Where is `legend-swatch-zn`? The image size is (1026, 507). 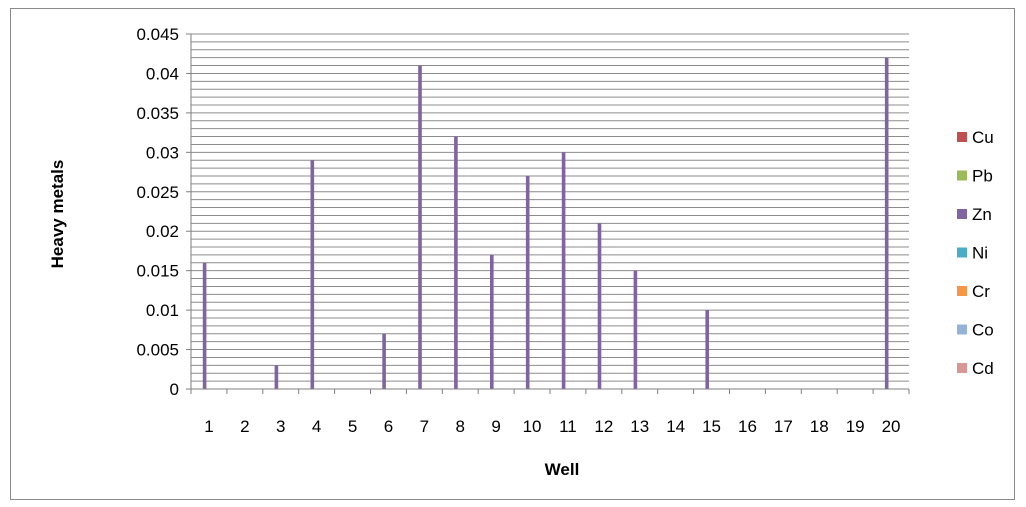 legend-swatch-zn is located at coordinates (962, 214).